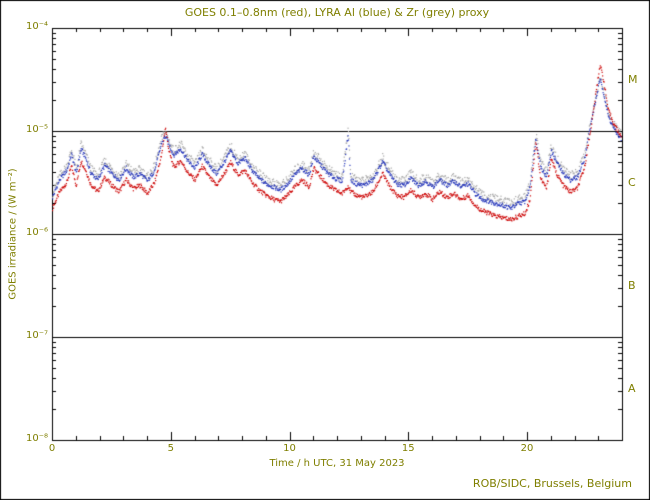 The width and height of the screenshot is (650, 500). What do you see at coordinates (632, 285) in the screenshot?
I see `flare-class-label: B` at bounding box center [632, 285].